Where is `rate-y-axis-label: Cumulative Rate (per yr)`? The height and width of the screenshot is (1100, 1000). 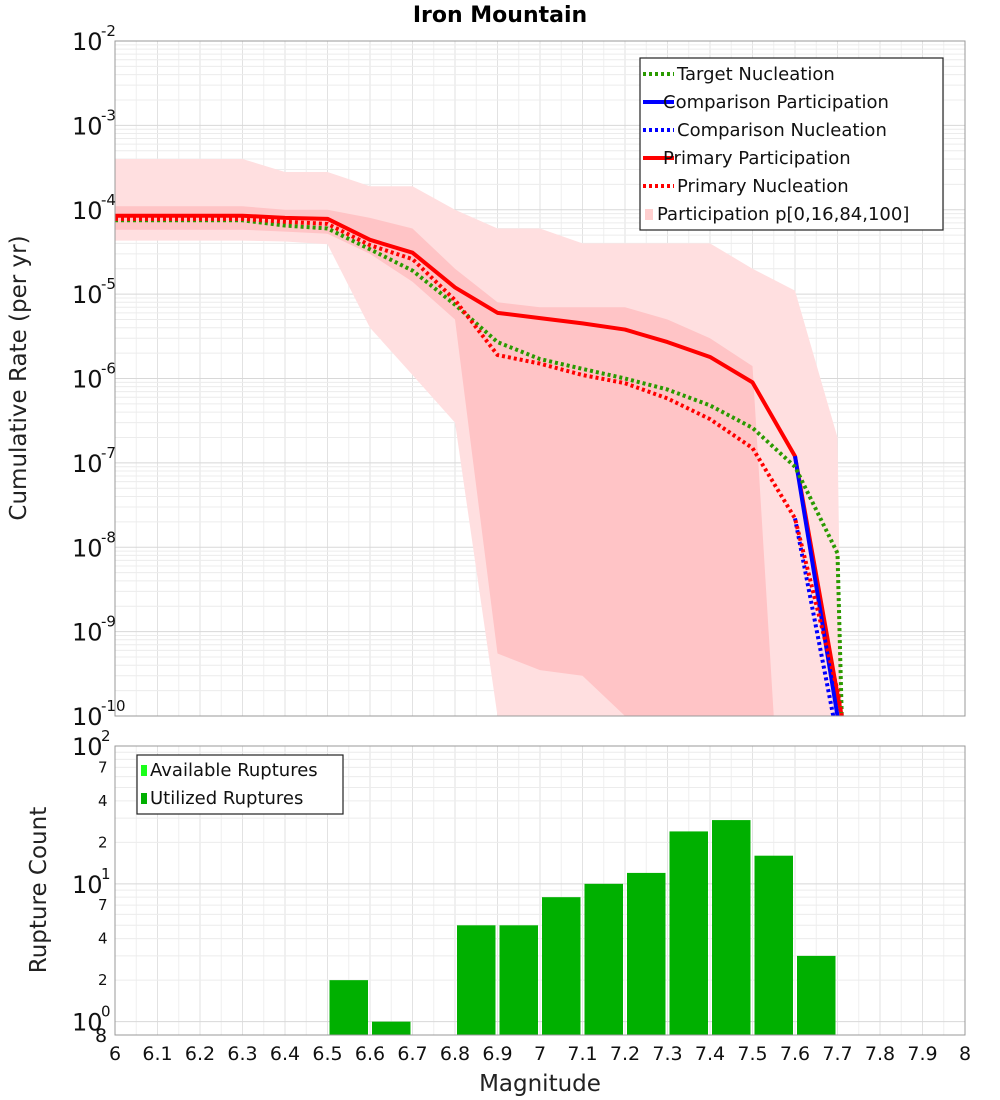
rate-y-axis-label: Cumulative Rate (per yr) is located at coordinates (19, 377).